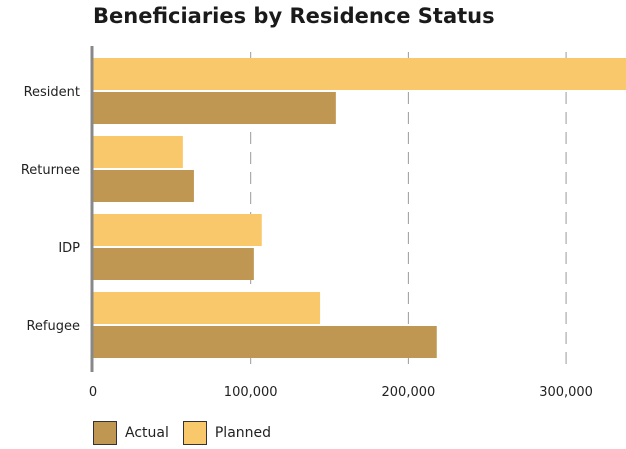  What do you see at coordinates (50, 170) in the screenshot?
I see `y-tick-label: Returnee` at bounding box center [50, 170].